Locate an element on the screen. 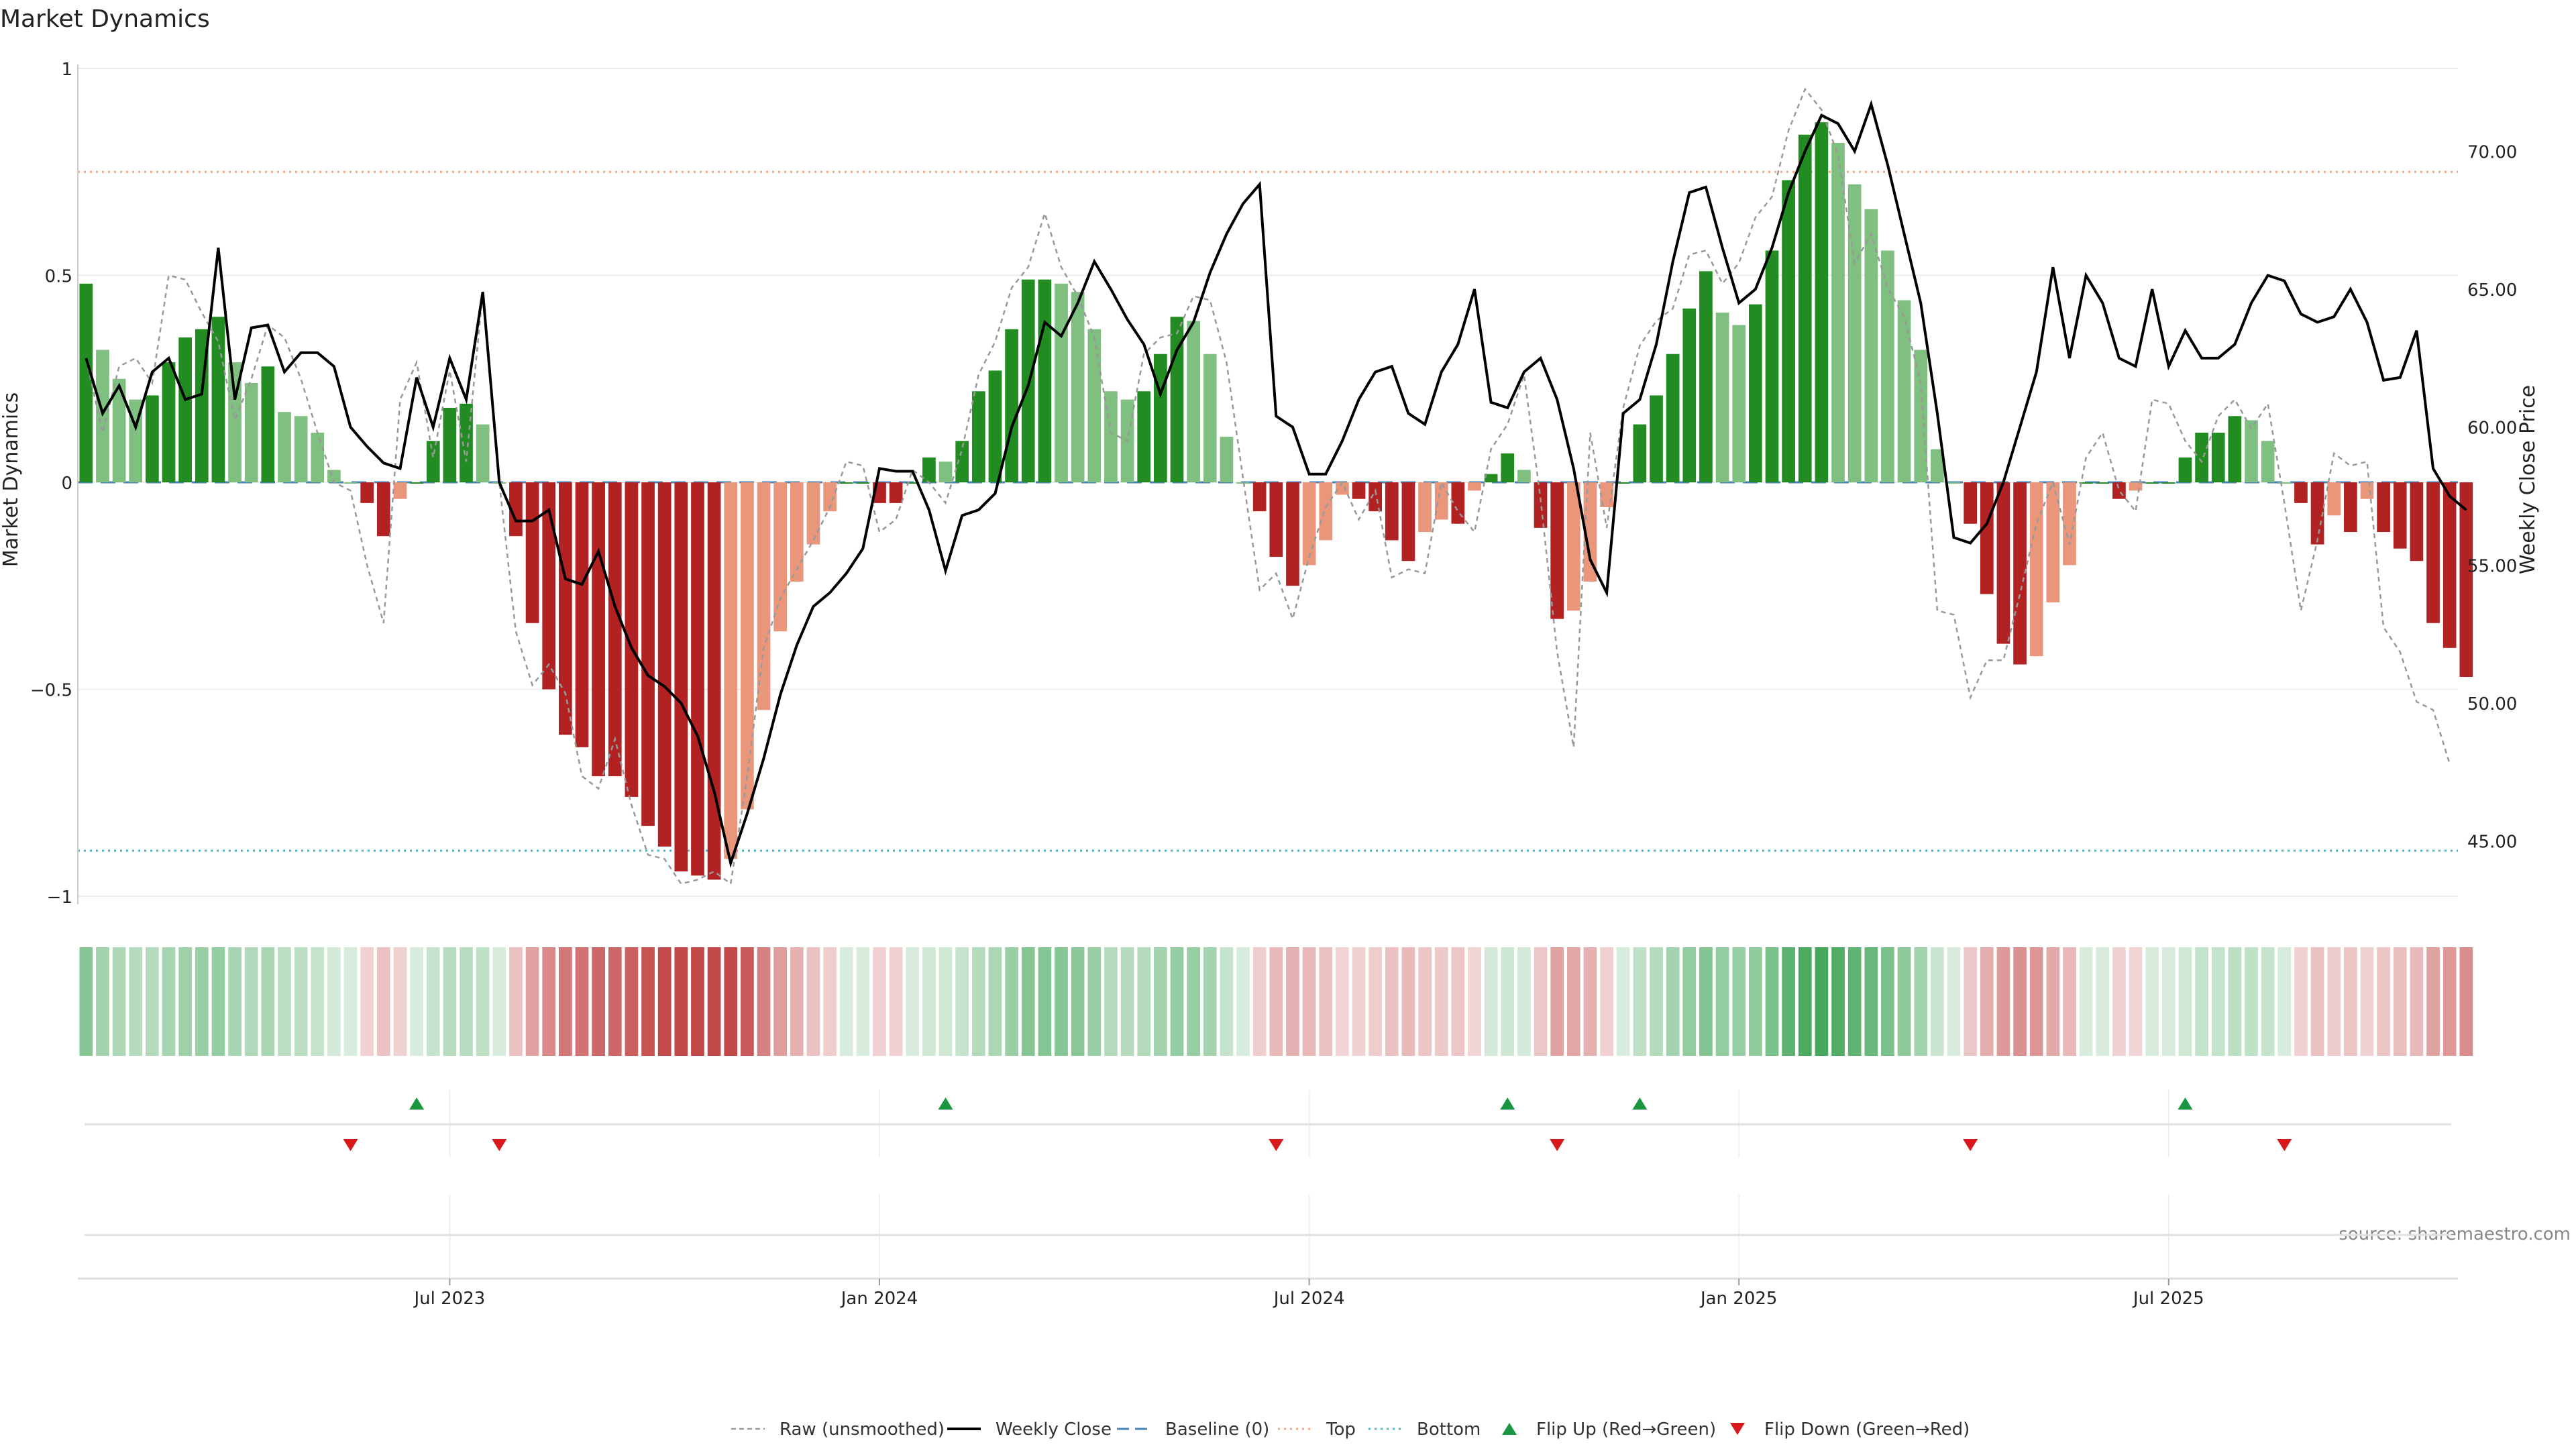 This screenshot has height=1449, width=2576. x-axis: Jul 2023 Jan 2024 Jul 2024 Jan 2025 Jul 2025 is located at coordinates (1268, 1293).